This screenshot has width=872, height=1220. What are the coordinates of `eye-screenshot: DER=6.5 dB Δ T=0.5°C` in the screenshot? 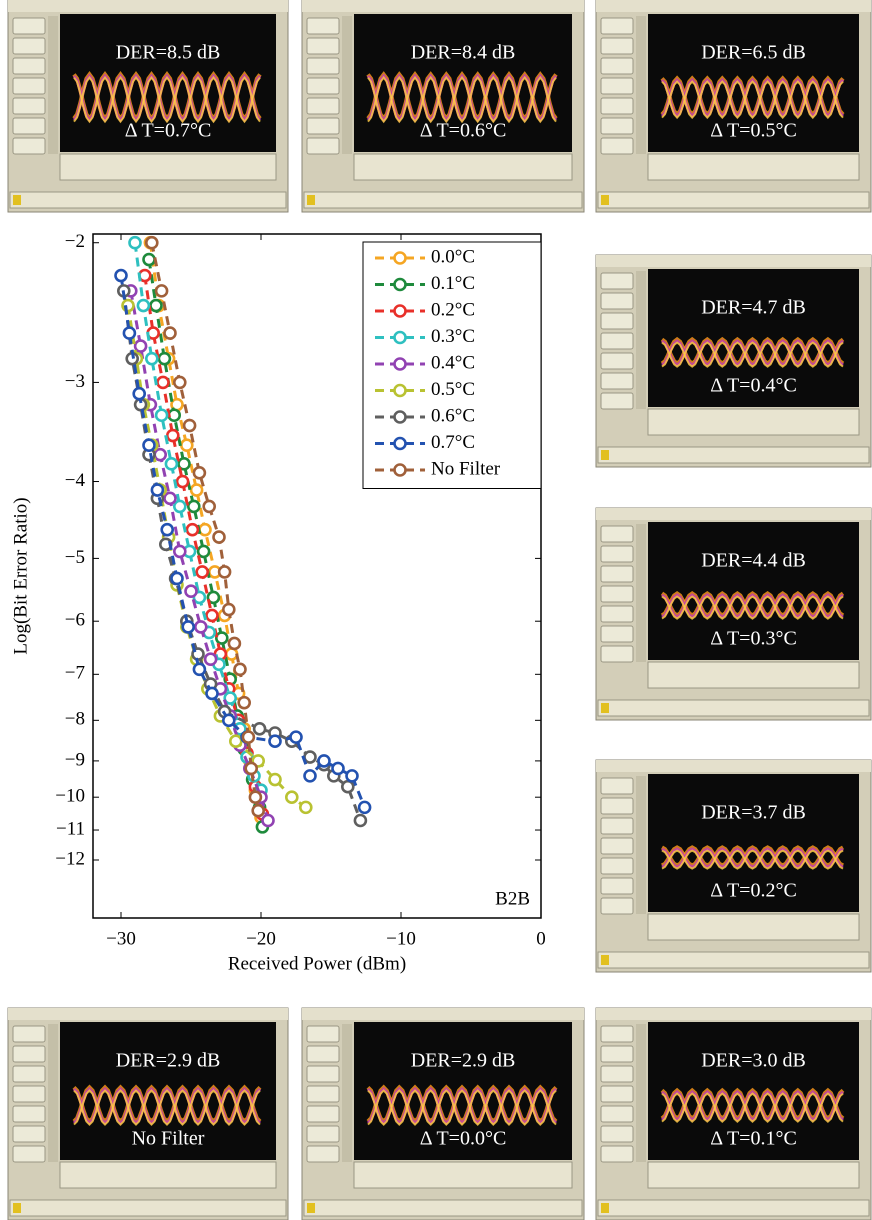 It's located at (733, 106).